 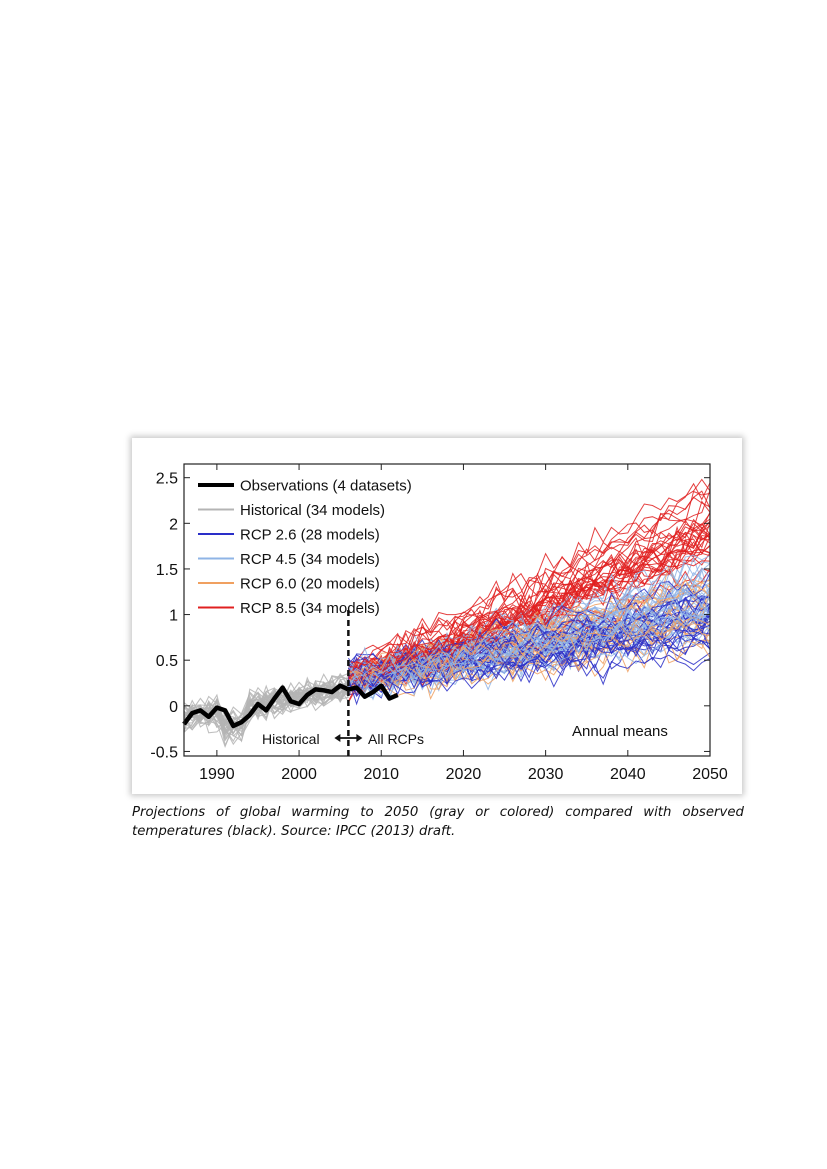 I want to click on y-tick-label: 1, so click(x=173, y=616).